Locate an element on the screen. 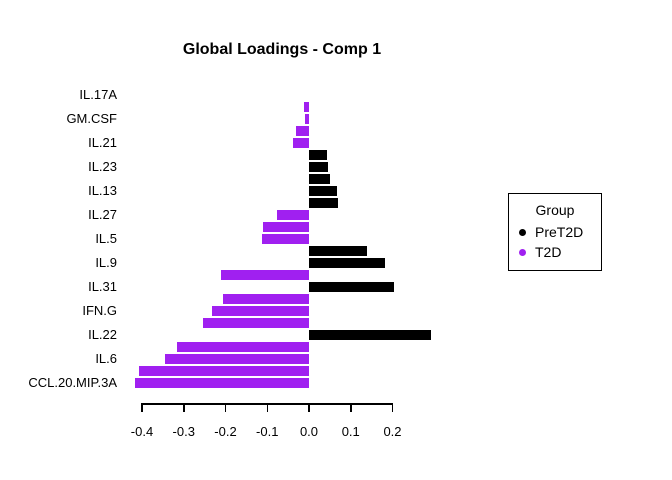 The width and height of the screenshot is (672, 480). legend-item-t2d: T2D is located at coordinates (540, 252).